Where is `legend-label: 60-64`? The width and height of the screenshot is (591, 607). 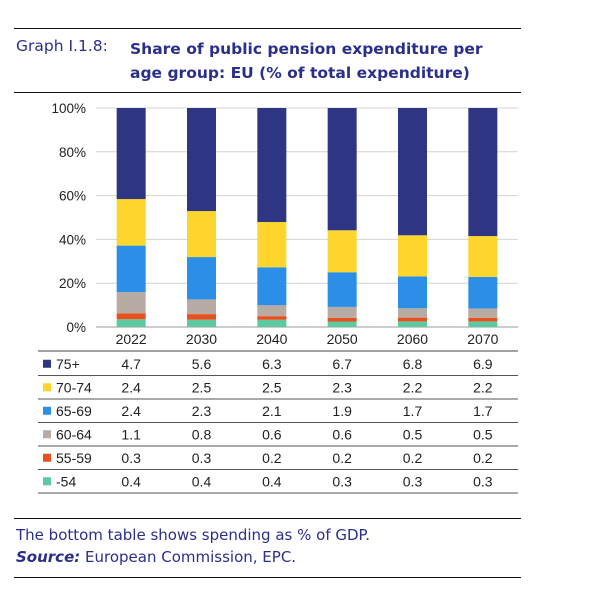
legend-label: 60-64 is located at coordinates (74, 434).